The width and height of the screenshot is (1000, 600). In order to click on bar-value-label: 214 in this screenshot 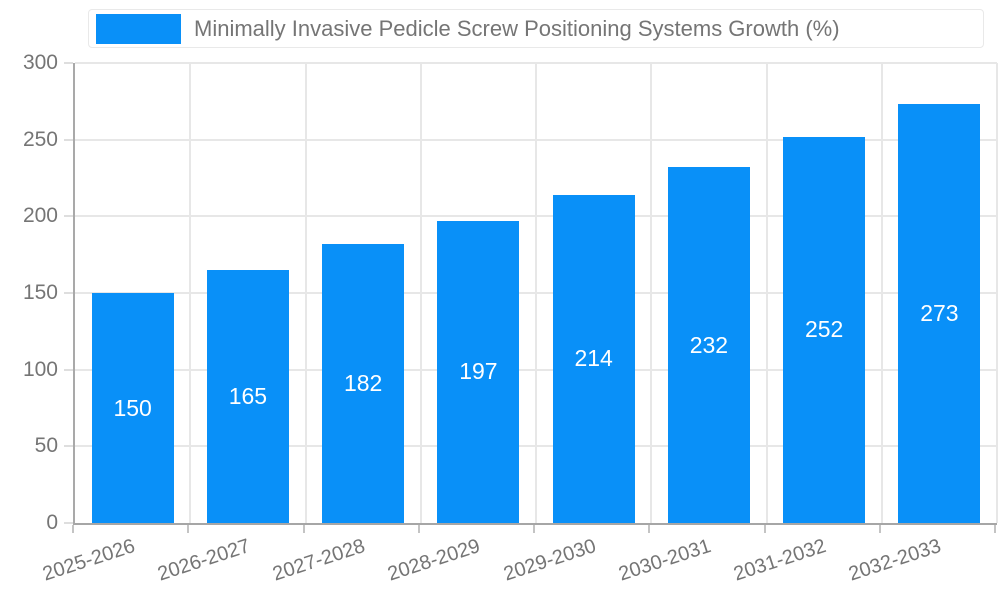, I will do `click(593, 358)`.